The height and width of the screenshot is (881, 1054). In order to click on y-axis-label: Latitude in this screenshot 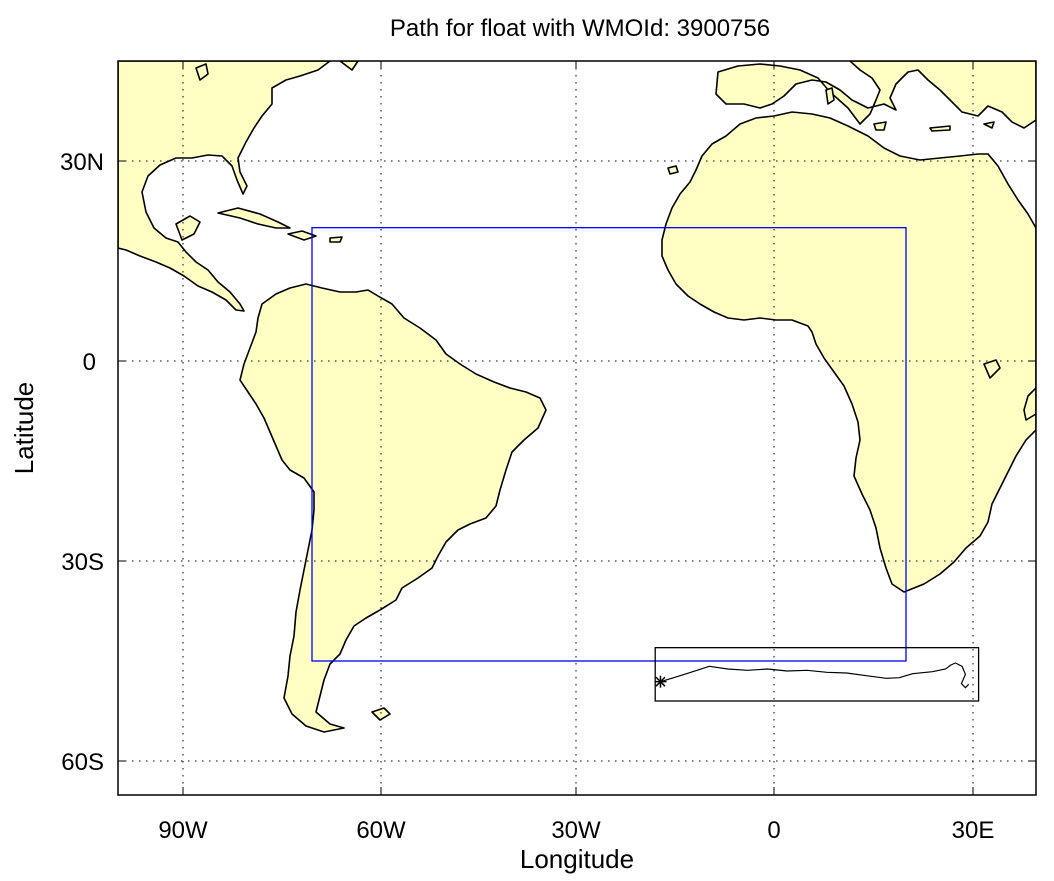, I will do `click(24, 428)`.